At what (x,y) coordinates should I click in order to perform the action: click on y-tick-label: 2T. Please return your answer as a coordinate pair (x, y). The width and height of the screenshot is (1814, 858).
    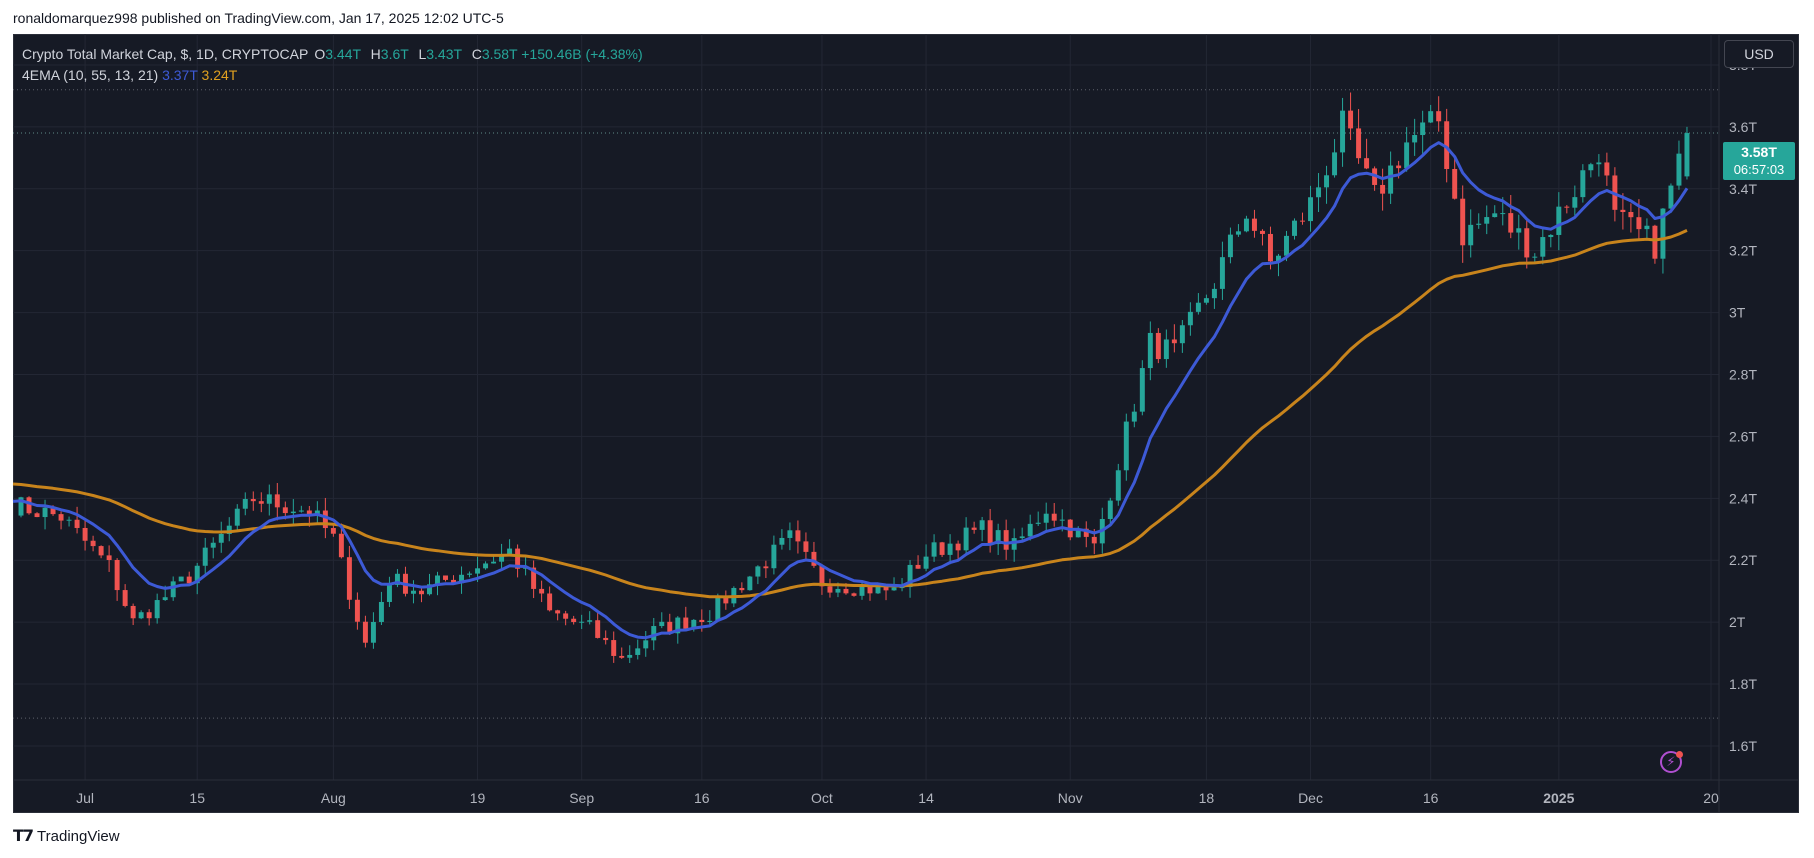
    Looking at the image, I should click on (1737, 622).